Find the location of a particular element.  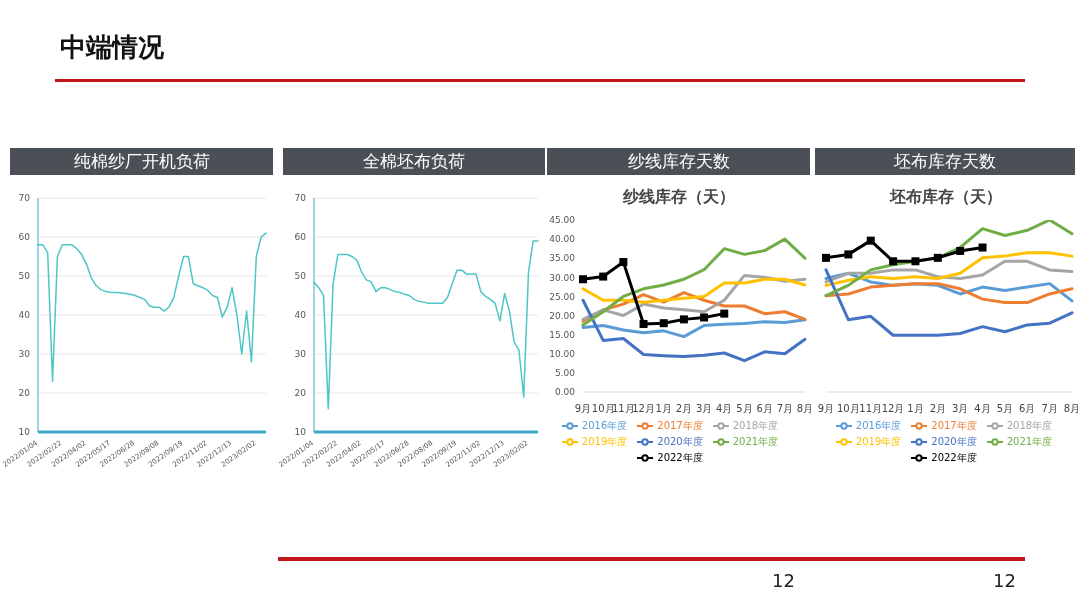

y-tick-label: 10.00 is located at coordinates (562, 353).